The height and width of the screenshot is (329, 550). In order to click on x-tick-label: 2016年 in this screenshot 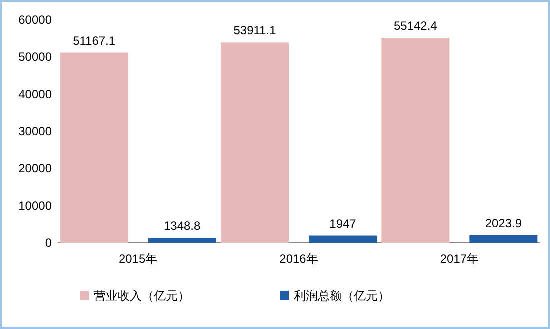, I will do `click(299, 259)`.